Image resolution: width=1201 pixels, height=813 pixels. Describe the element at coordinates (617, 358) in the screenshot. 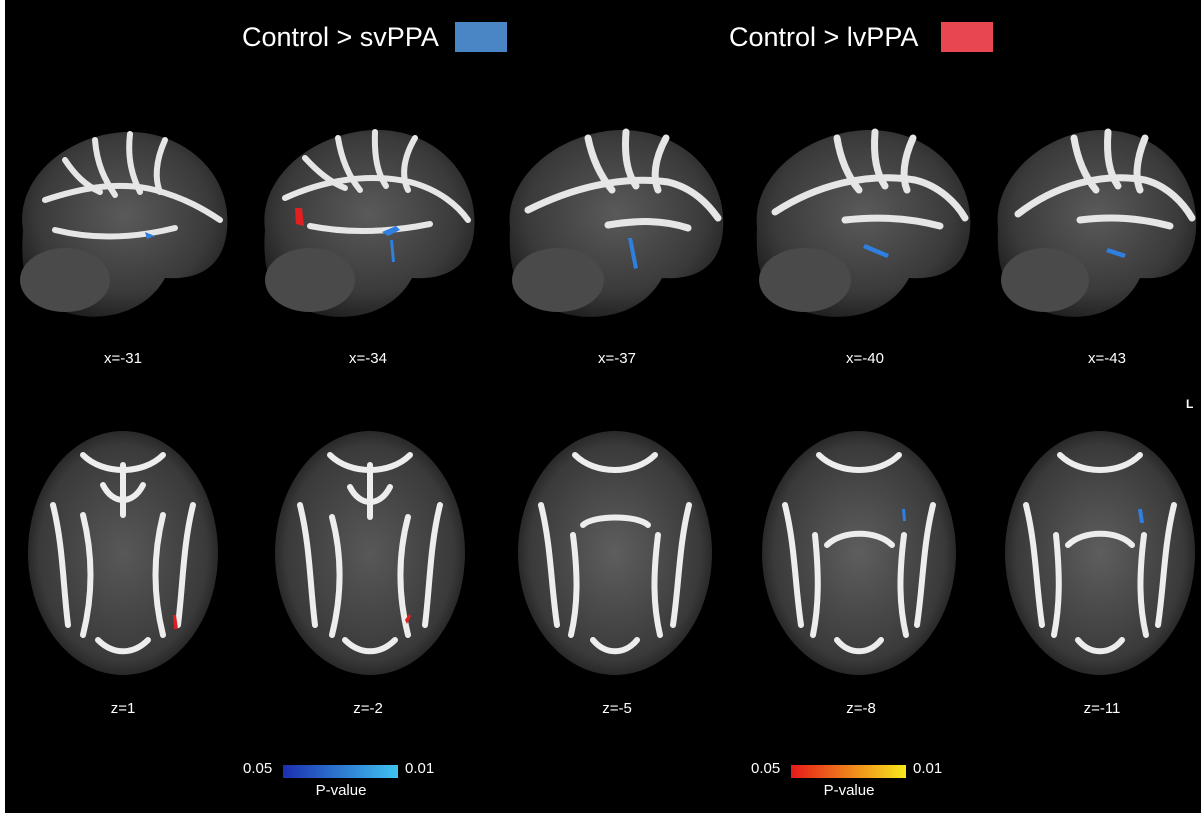

I see `sagittal-coord-label: x=-37` at that location.